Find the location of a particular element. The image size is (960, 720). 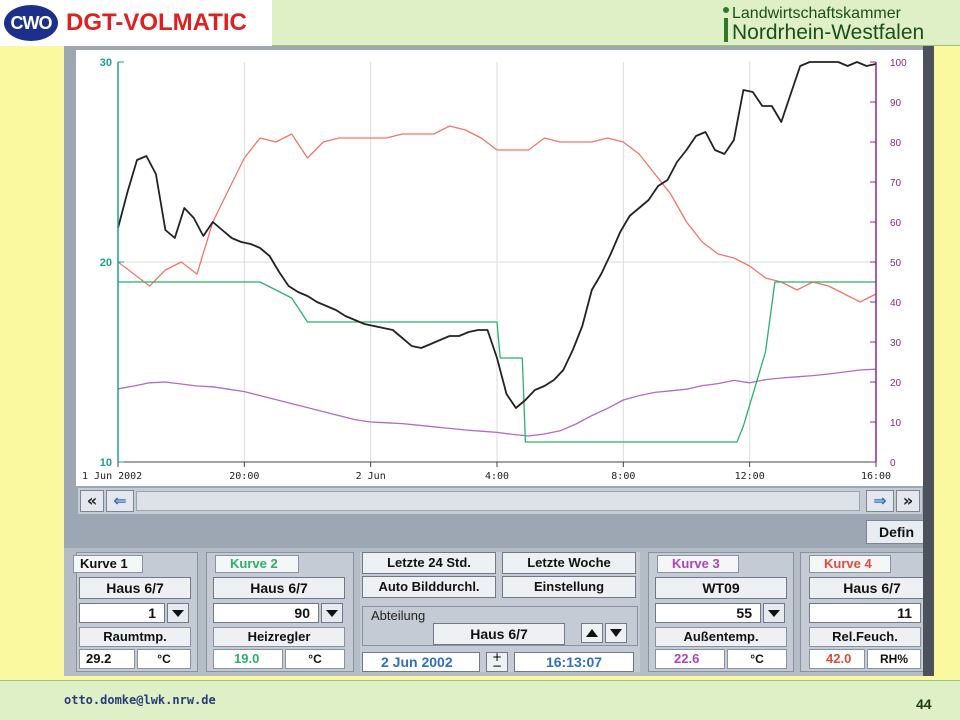

kurve-4-unit: RH% is located at coordinates (894, 659).